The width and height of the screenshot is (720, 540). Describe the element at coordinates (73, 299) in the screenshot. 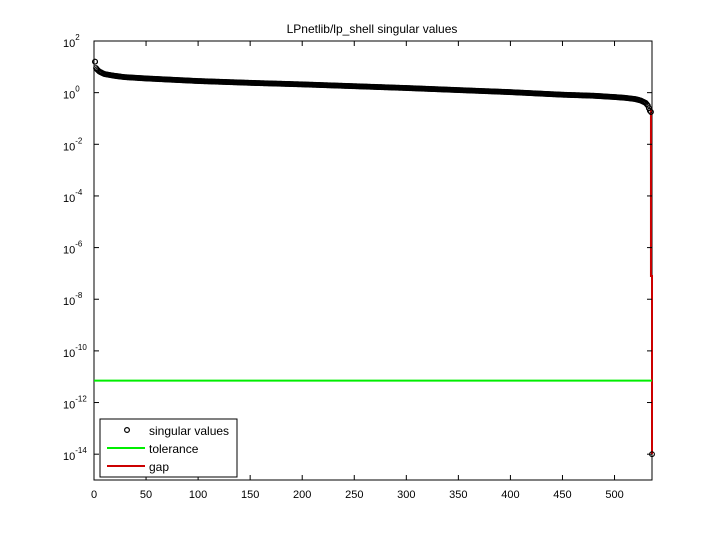

I see `y-tick-label: 10⁻⁸` at that location.